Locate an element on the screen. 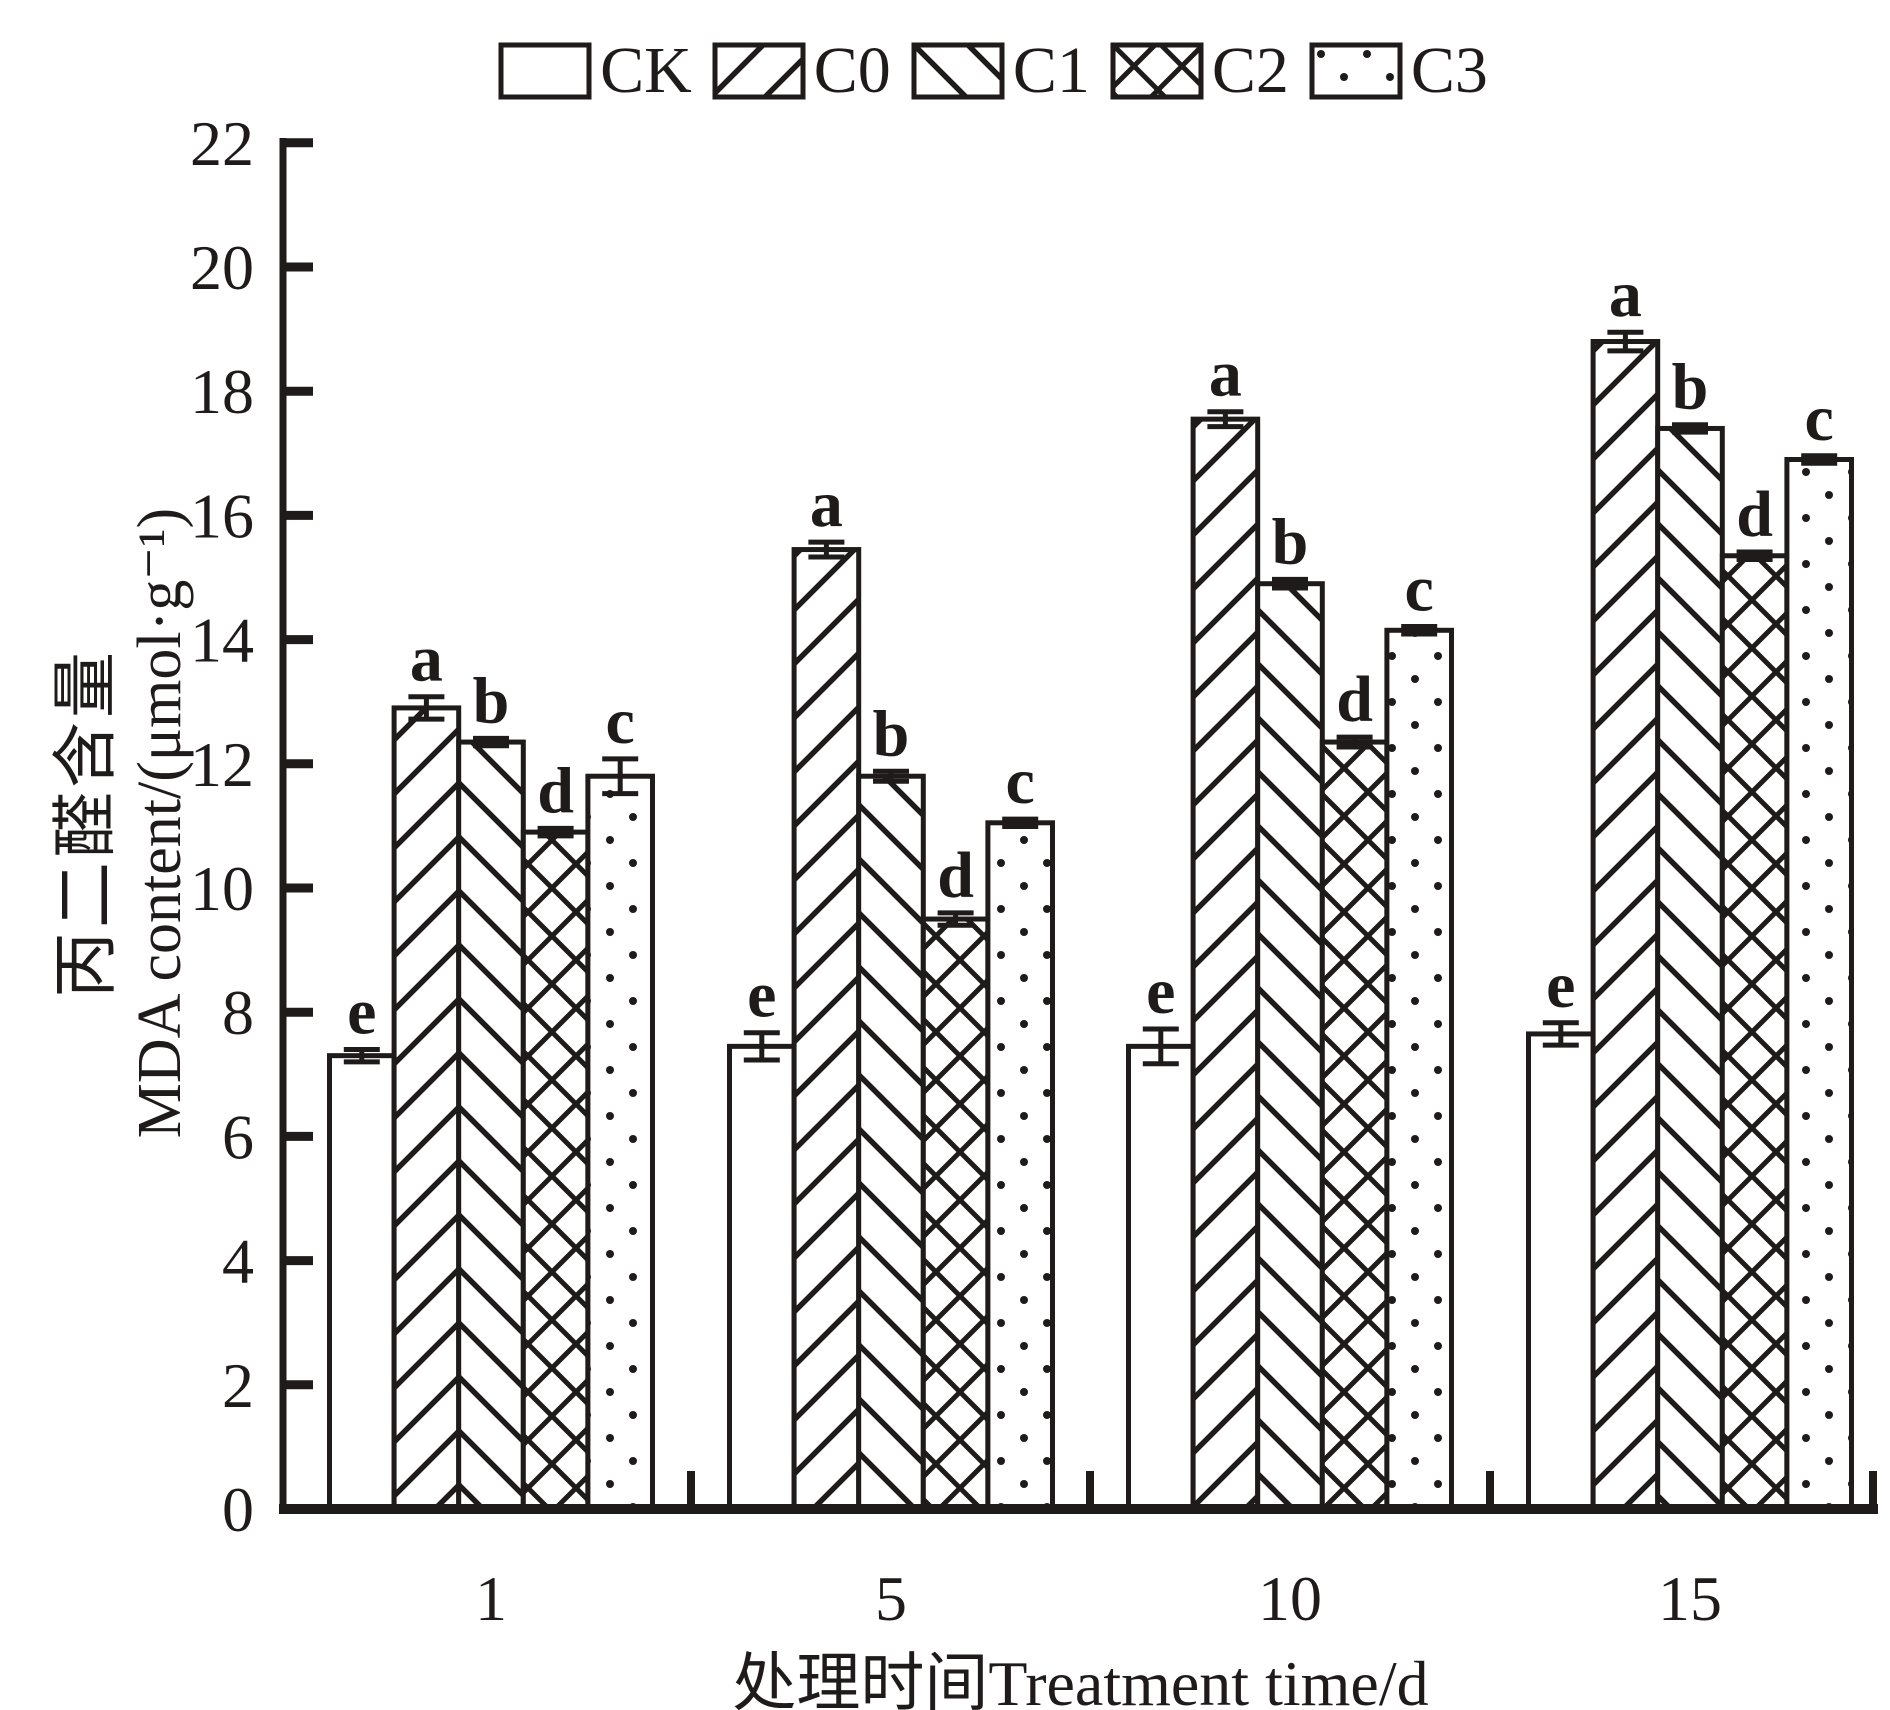 The height and width of the screenshot is (1710, 1890). legend-item-C2: C2 is located at coordinates (1199, 71).